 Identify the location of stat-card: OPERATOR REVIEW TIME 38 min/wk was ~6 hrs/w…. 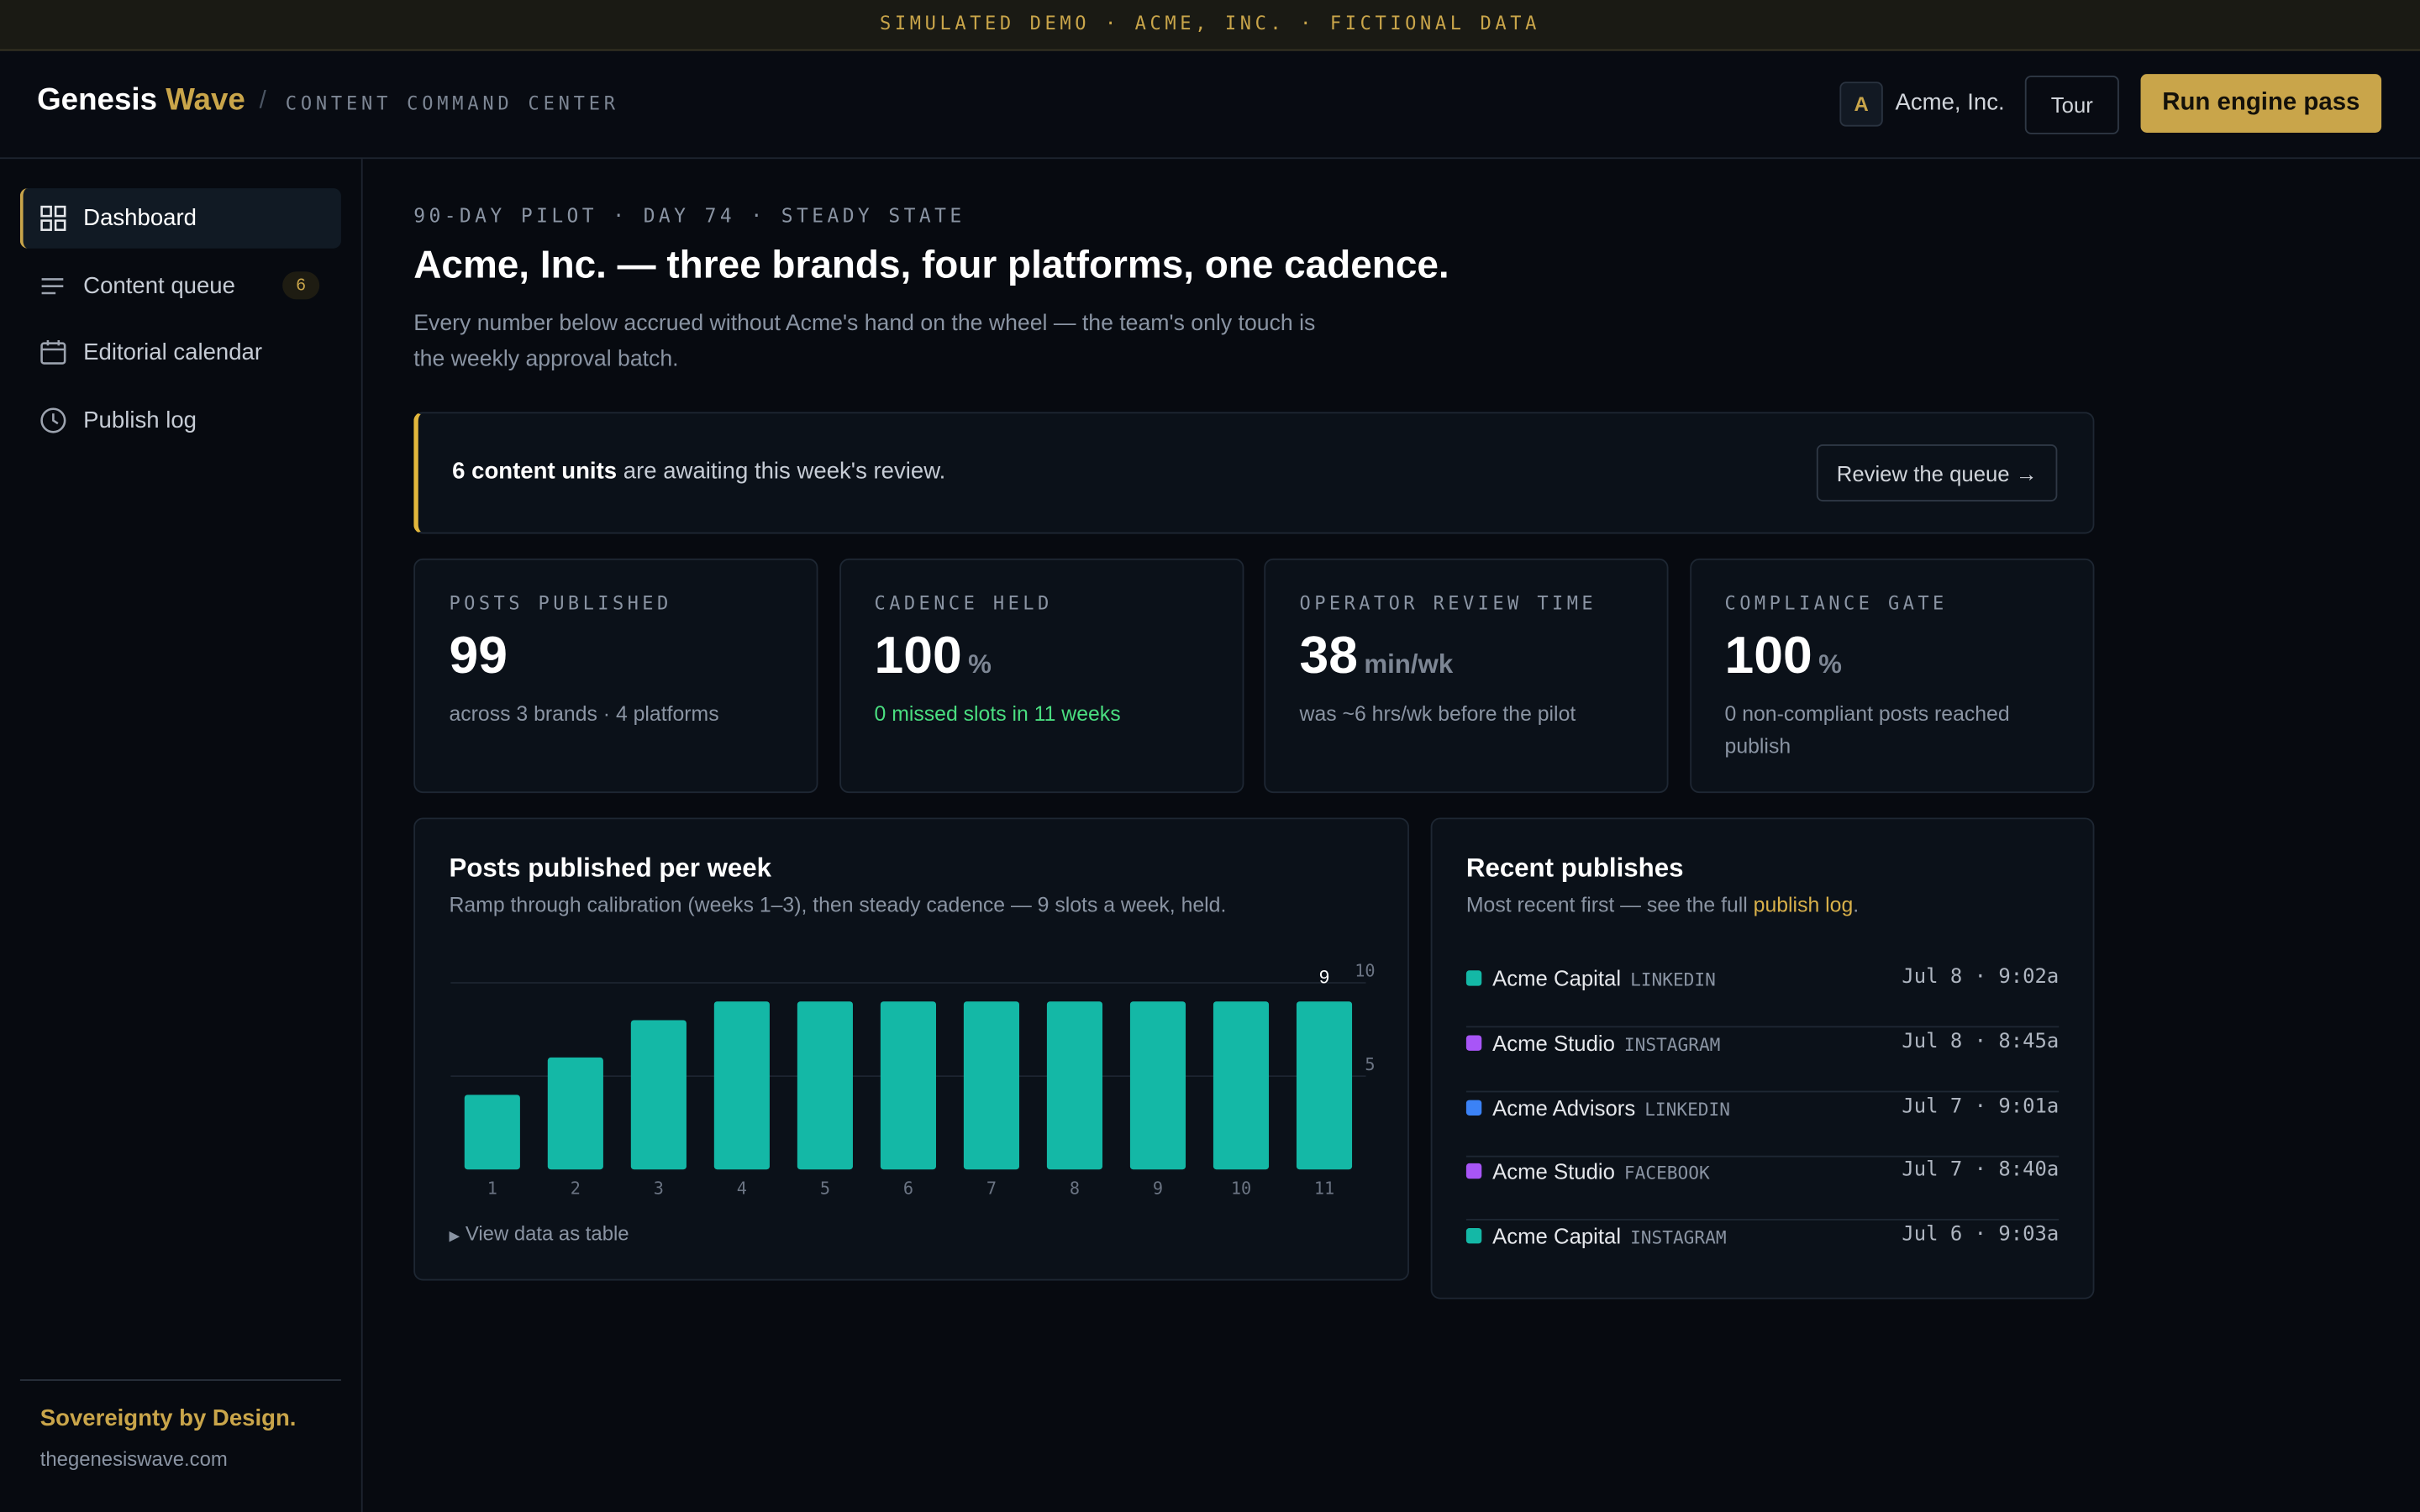
(1467, 676).